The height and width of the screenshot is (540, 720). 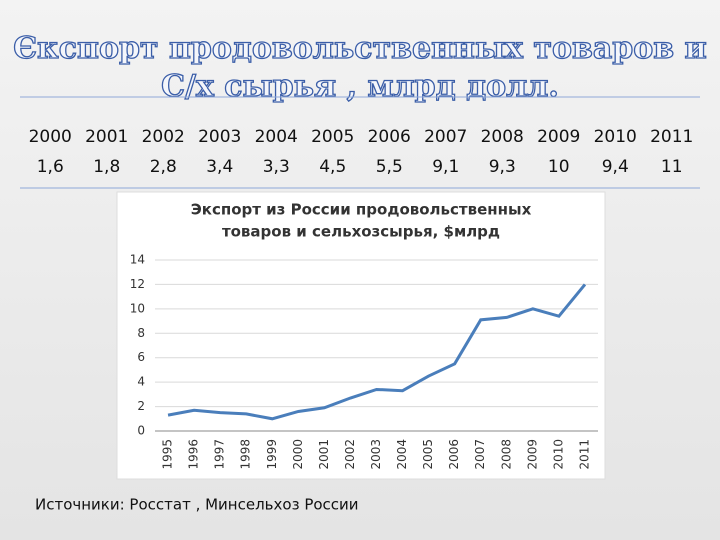 What do you see at coordinates (50, 167) in the screenshot?
I see `table-cell: 1,6` at bounding box center [50, 167].